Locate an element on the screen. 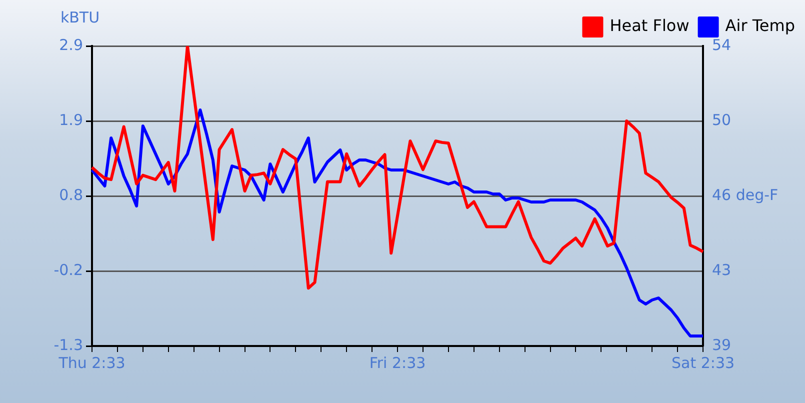 Image resolution: width=805 pixels, height=403 pixels. y2-tick-label: 50 is located at coordinates (722, 119).